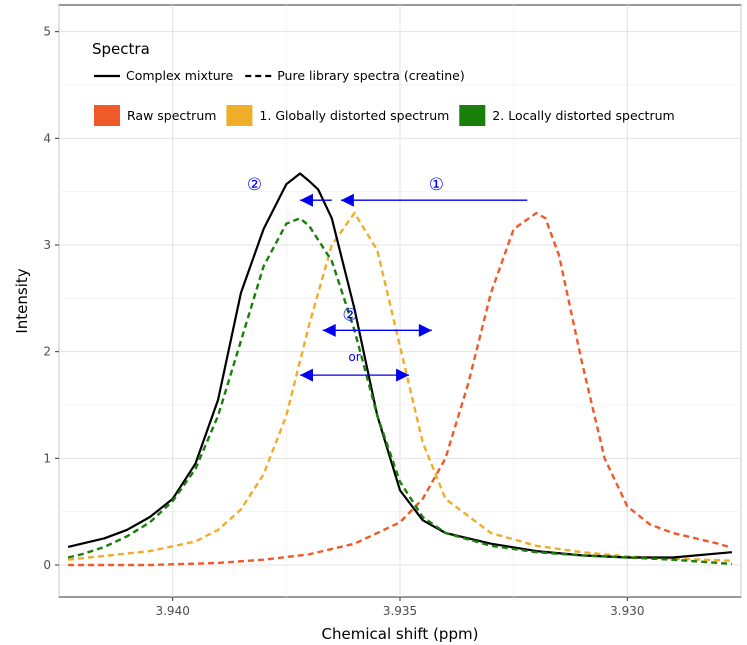  What do you see at coordinates (47, 138) in the screenshot?
I see `y-tick-label: 4` at bounding box center [47, 138].